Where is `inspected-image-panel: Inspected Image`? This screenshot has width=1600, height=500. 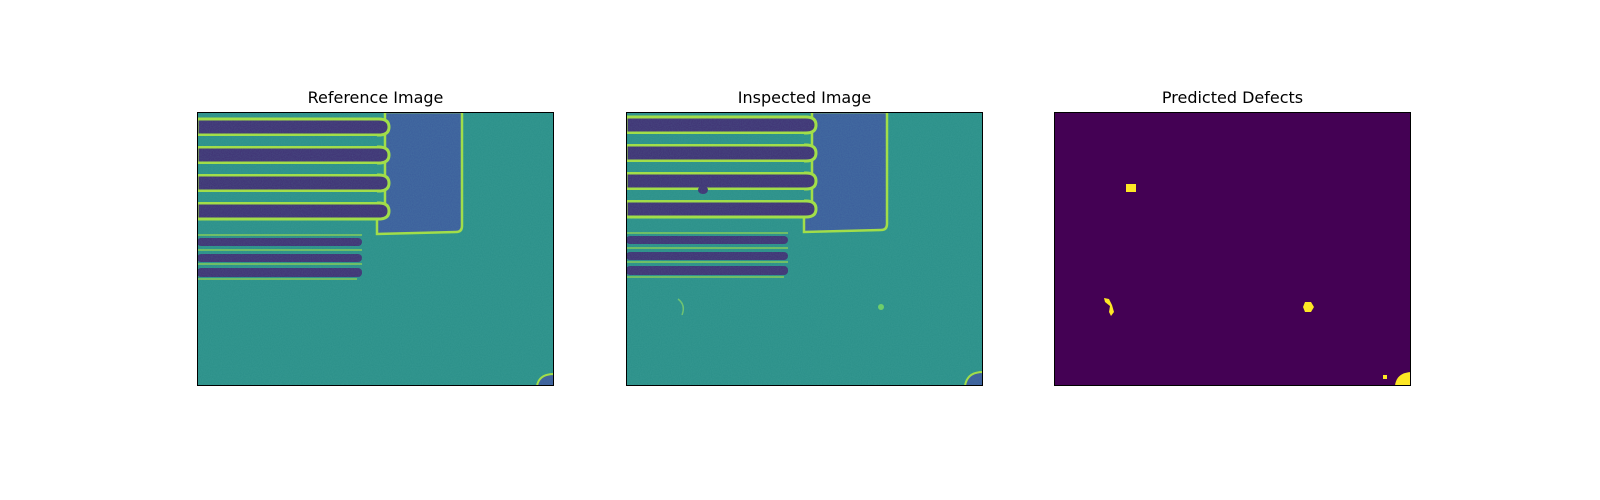
inspected-image-panel: Inspected Image is located at coordinates (804, 237).